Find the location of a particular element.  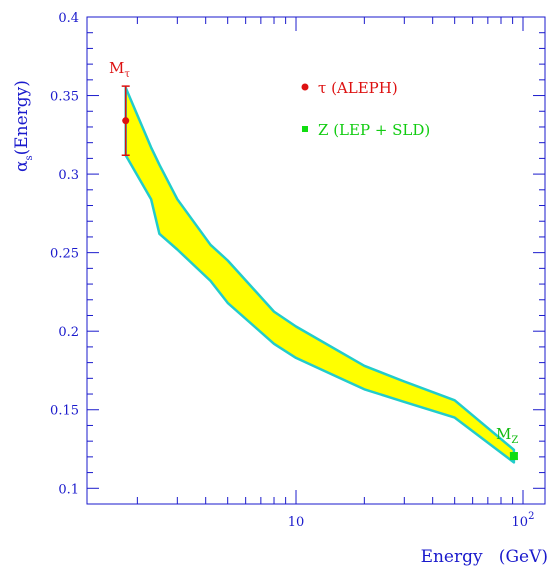

x-tick-label: 10 is located at coordinates (296, 522).